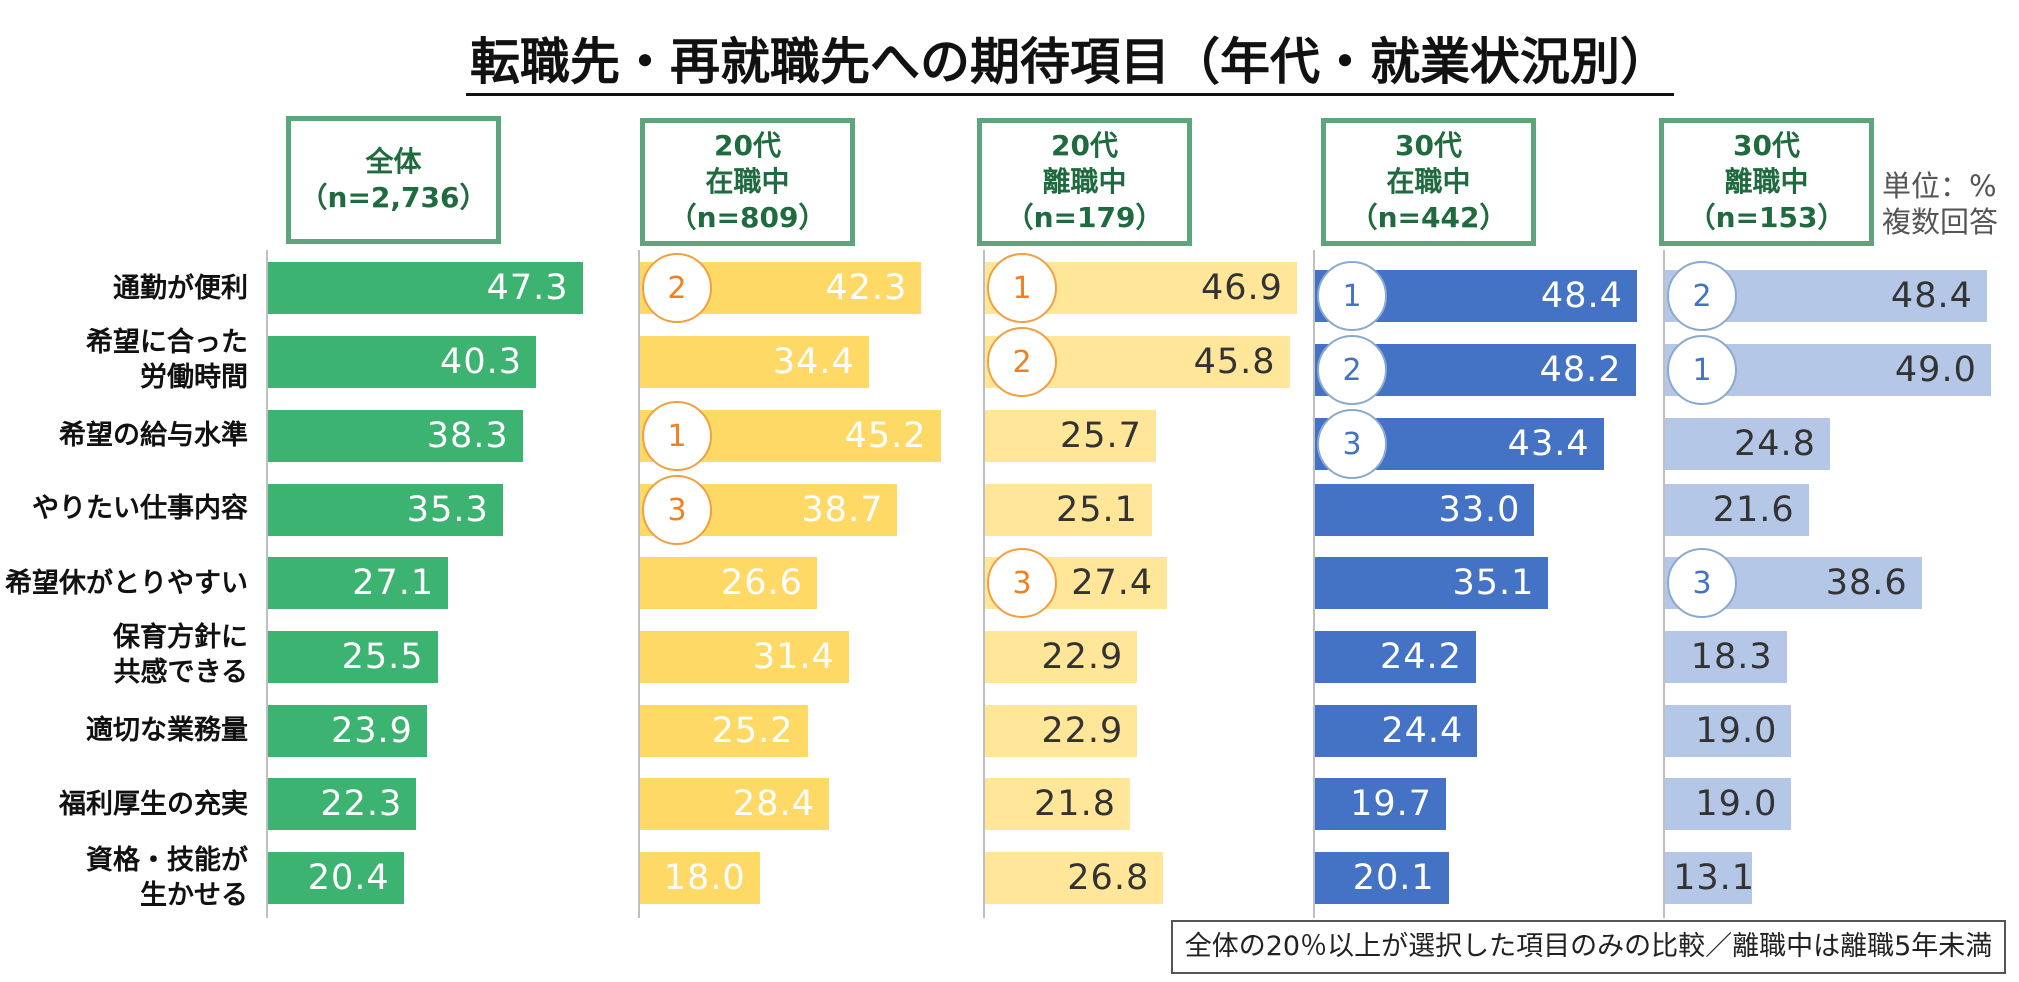 This screenshot has height=982, width=2019. I want to click on data-label: 26.6, so click(761, 583).